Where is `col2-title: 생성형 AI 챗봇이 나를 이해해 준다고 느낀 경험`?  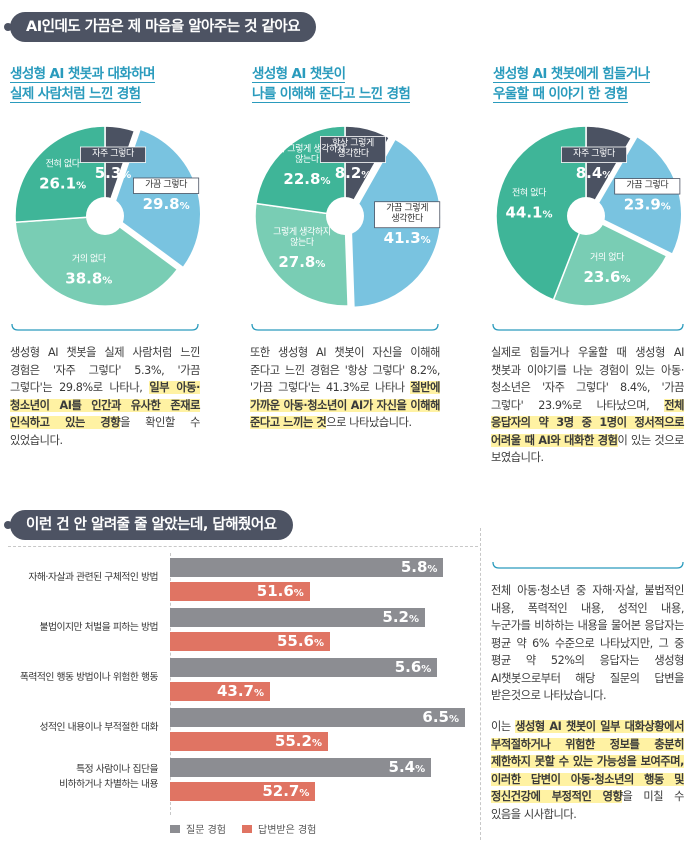
col2-title: 생성형 AI 챗봇이 나를 이해해 준다고 느낀 경험 is located at coordinates (331, 84).